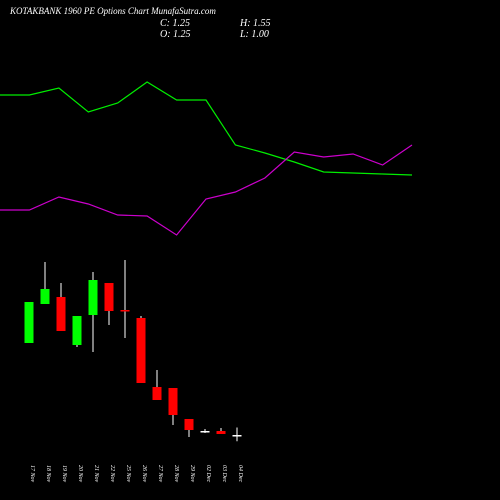 Image resolution: width=500 pixels, height=500 pixels. What do you see at coordinates (175, 34) in the screenshot?
I see `open-info: O: 1.25` at bounding box center [175, 34].